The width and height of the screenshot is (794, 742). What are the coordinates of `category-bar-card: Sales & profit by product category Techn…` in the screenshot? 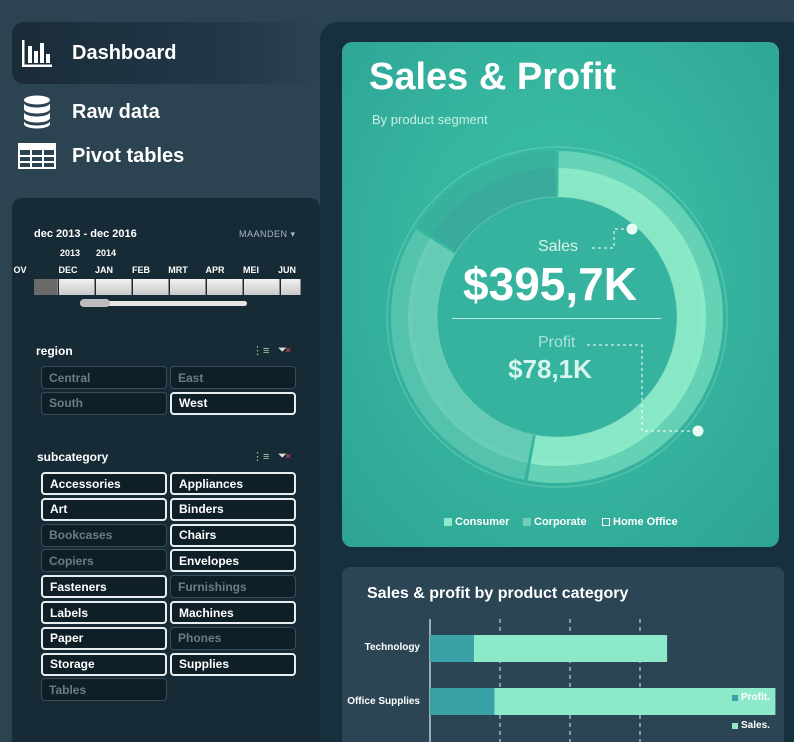 It's located at (563, 654).